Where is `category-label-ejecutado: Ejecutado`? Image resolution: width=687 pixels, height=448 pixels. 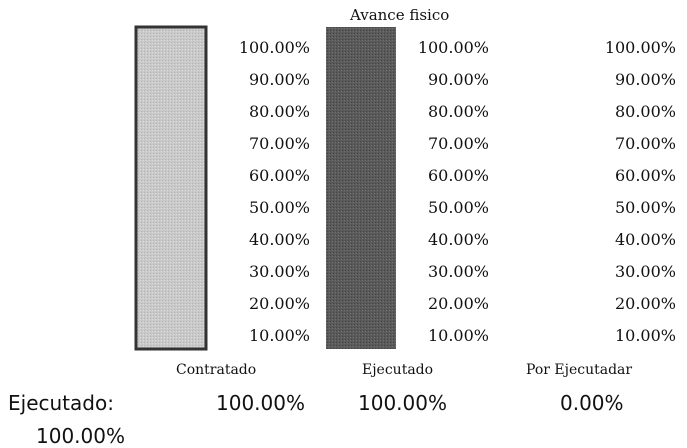
category-label-ejecutado: Ejecutado is located at coordinates (398, 370).